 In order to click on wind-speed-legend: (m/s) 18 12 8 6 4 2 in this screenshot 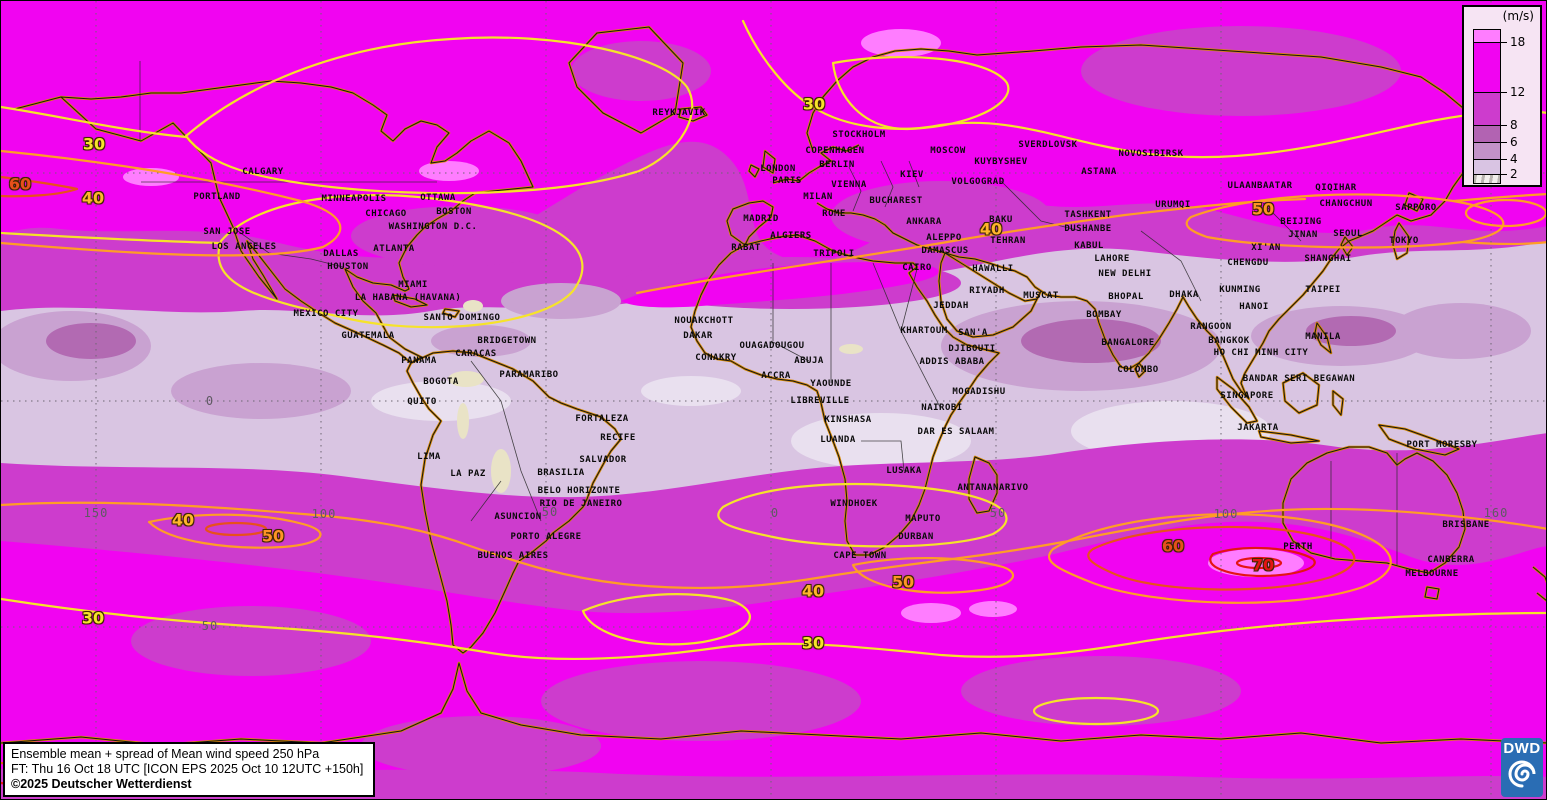, I will do `click(1502, 96)`.